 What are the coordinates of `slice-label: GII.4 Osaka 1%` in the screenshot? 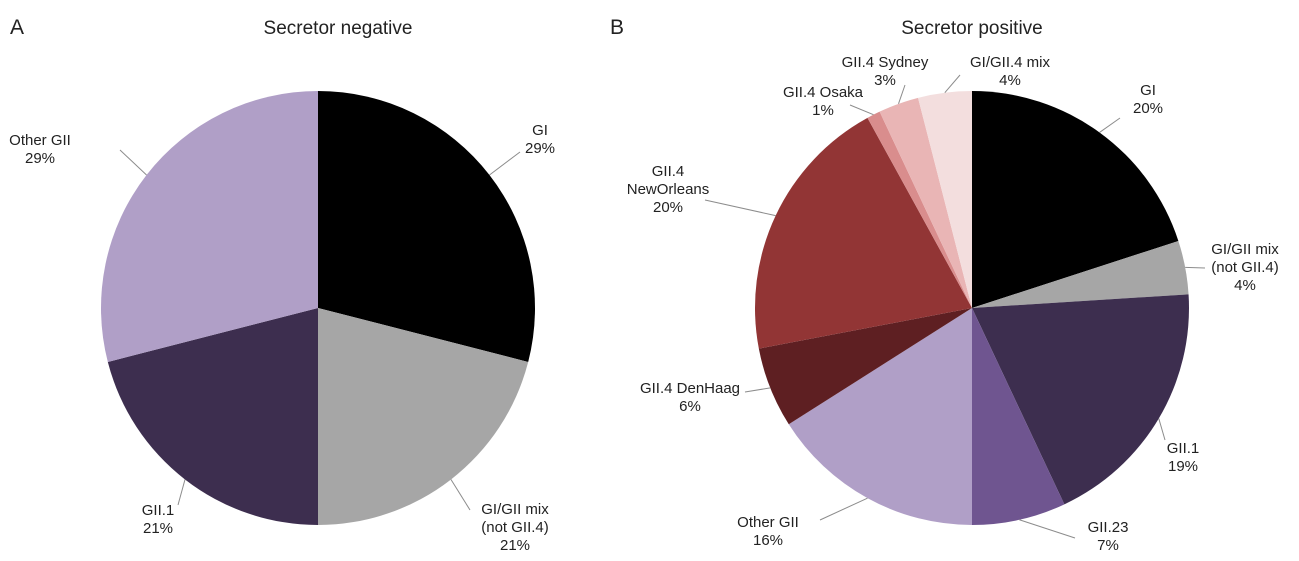 It's located at (823, 102).